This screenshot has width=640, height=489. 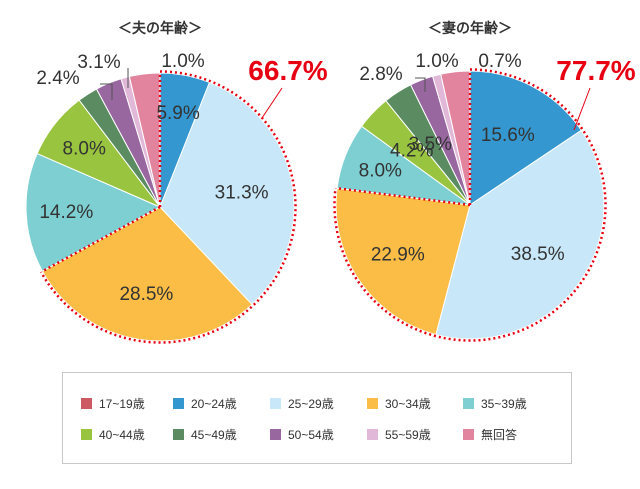 I want to click on legend-item-45-49: 45~49歳, so click(x=205, y=434).